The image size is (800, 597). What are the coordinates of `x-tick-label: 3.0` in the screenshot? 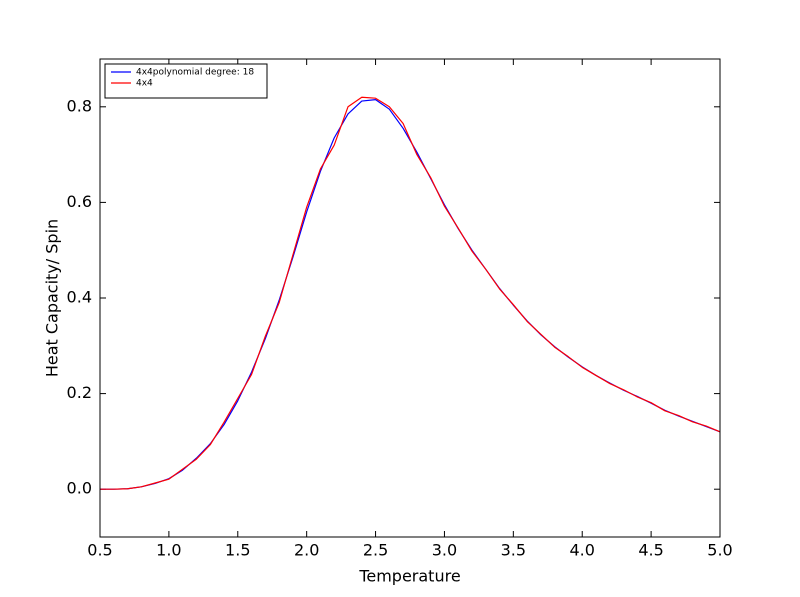 It's located at (444, 550).